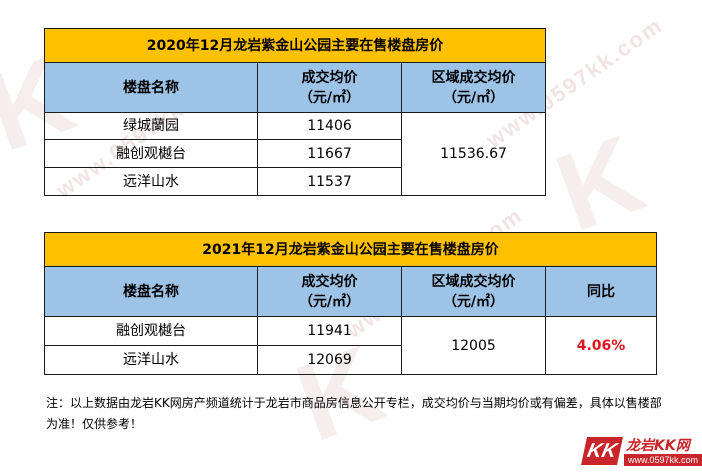 Image resolution: width=702 pixels, height=474 pixels. What do you see at coordinates (329, 126) in the screenshot?
I see `row-price: 11406` at bounding box center [329, 126].